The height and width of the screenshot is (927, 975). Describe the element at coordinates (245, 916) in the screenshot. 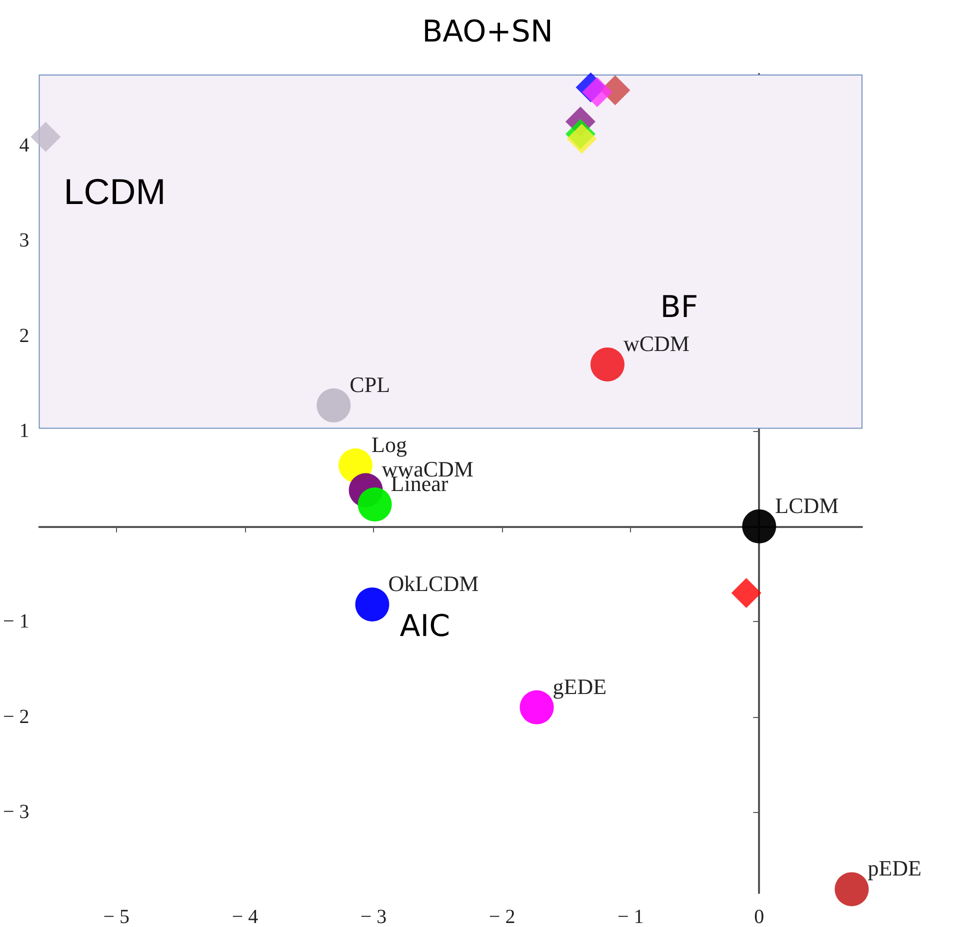

I see `x-tick-label: − 4` at that location.